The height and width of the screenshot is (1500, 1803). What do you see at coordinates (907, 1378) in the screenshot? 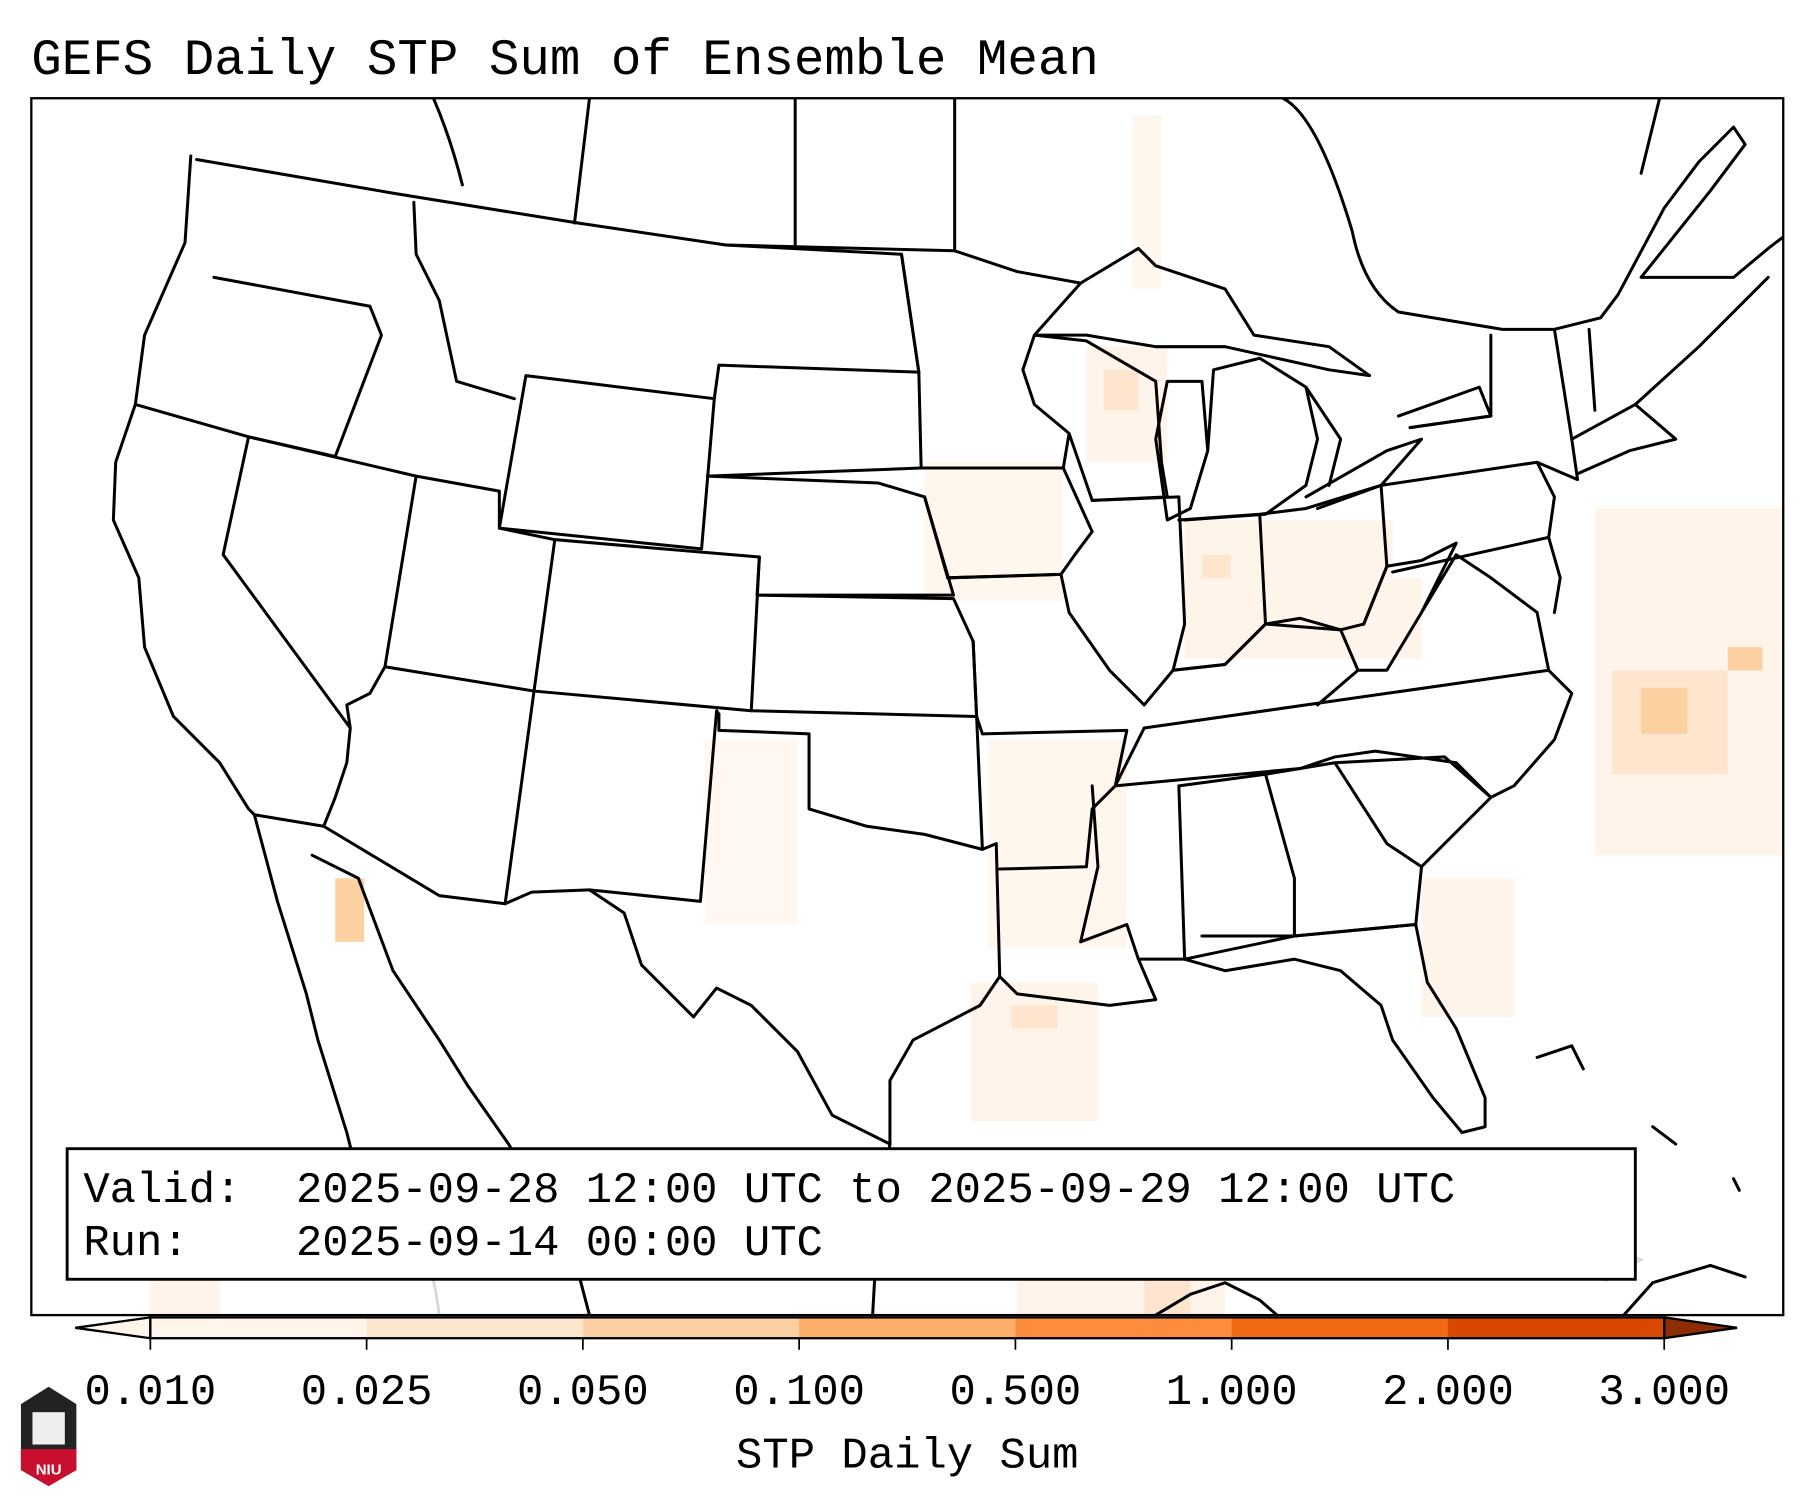
I see `colorbar-ticks: 0.010 0.025 0.050 0.100 0.500 1.000 2.000 3.000` at bounding box center [907, 1378].